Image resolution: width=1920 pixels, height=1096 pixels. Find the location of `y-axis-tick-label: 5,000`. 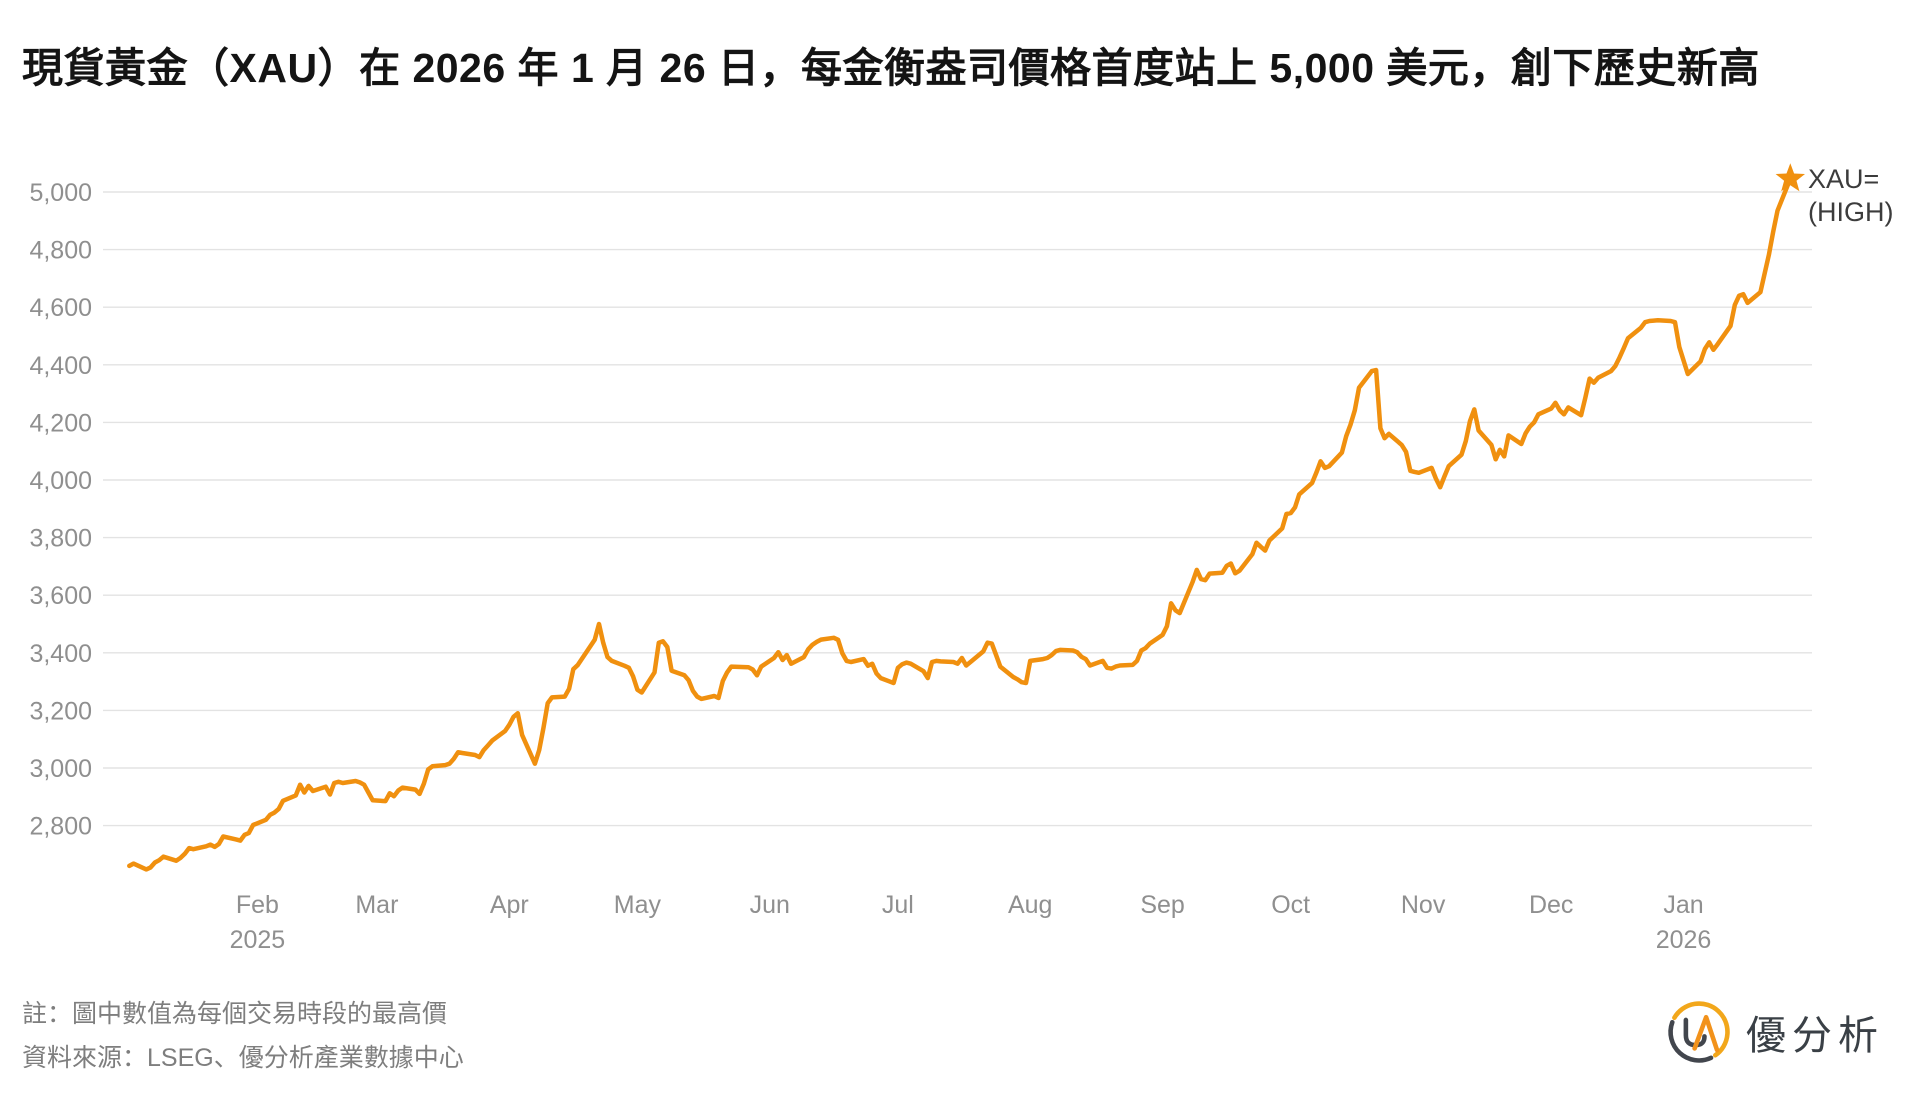

y-axis-tick-label: 5,000 is located at coordinates (60, 193).